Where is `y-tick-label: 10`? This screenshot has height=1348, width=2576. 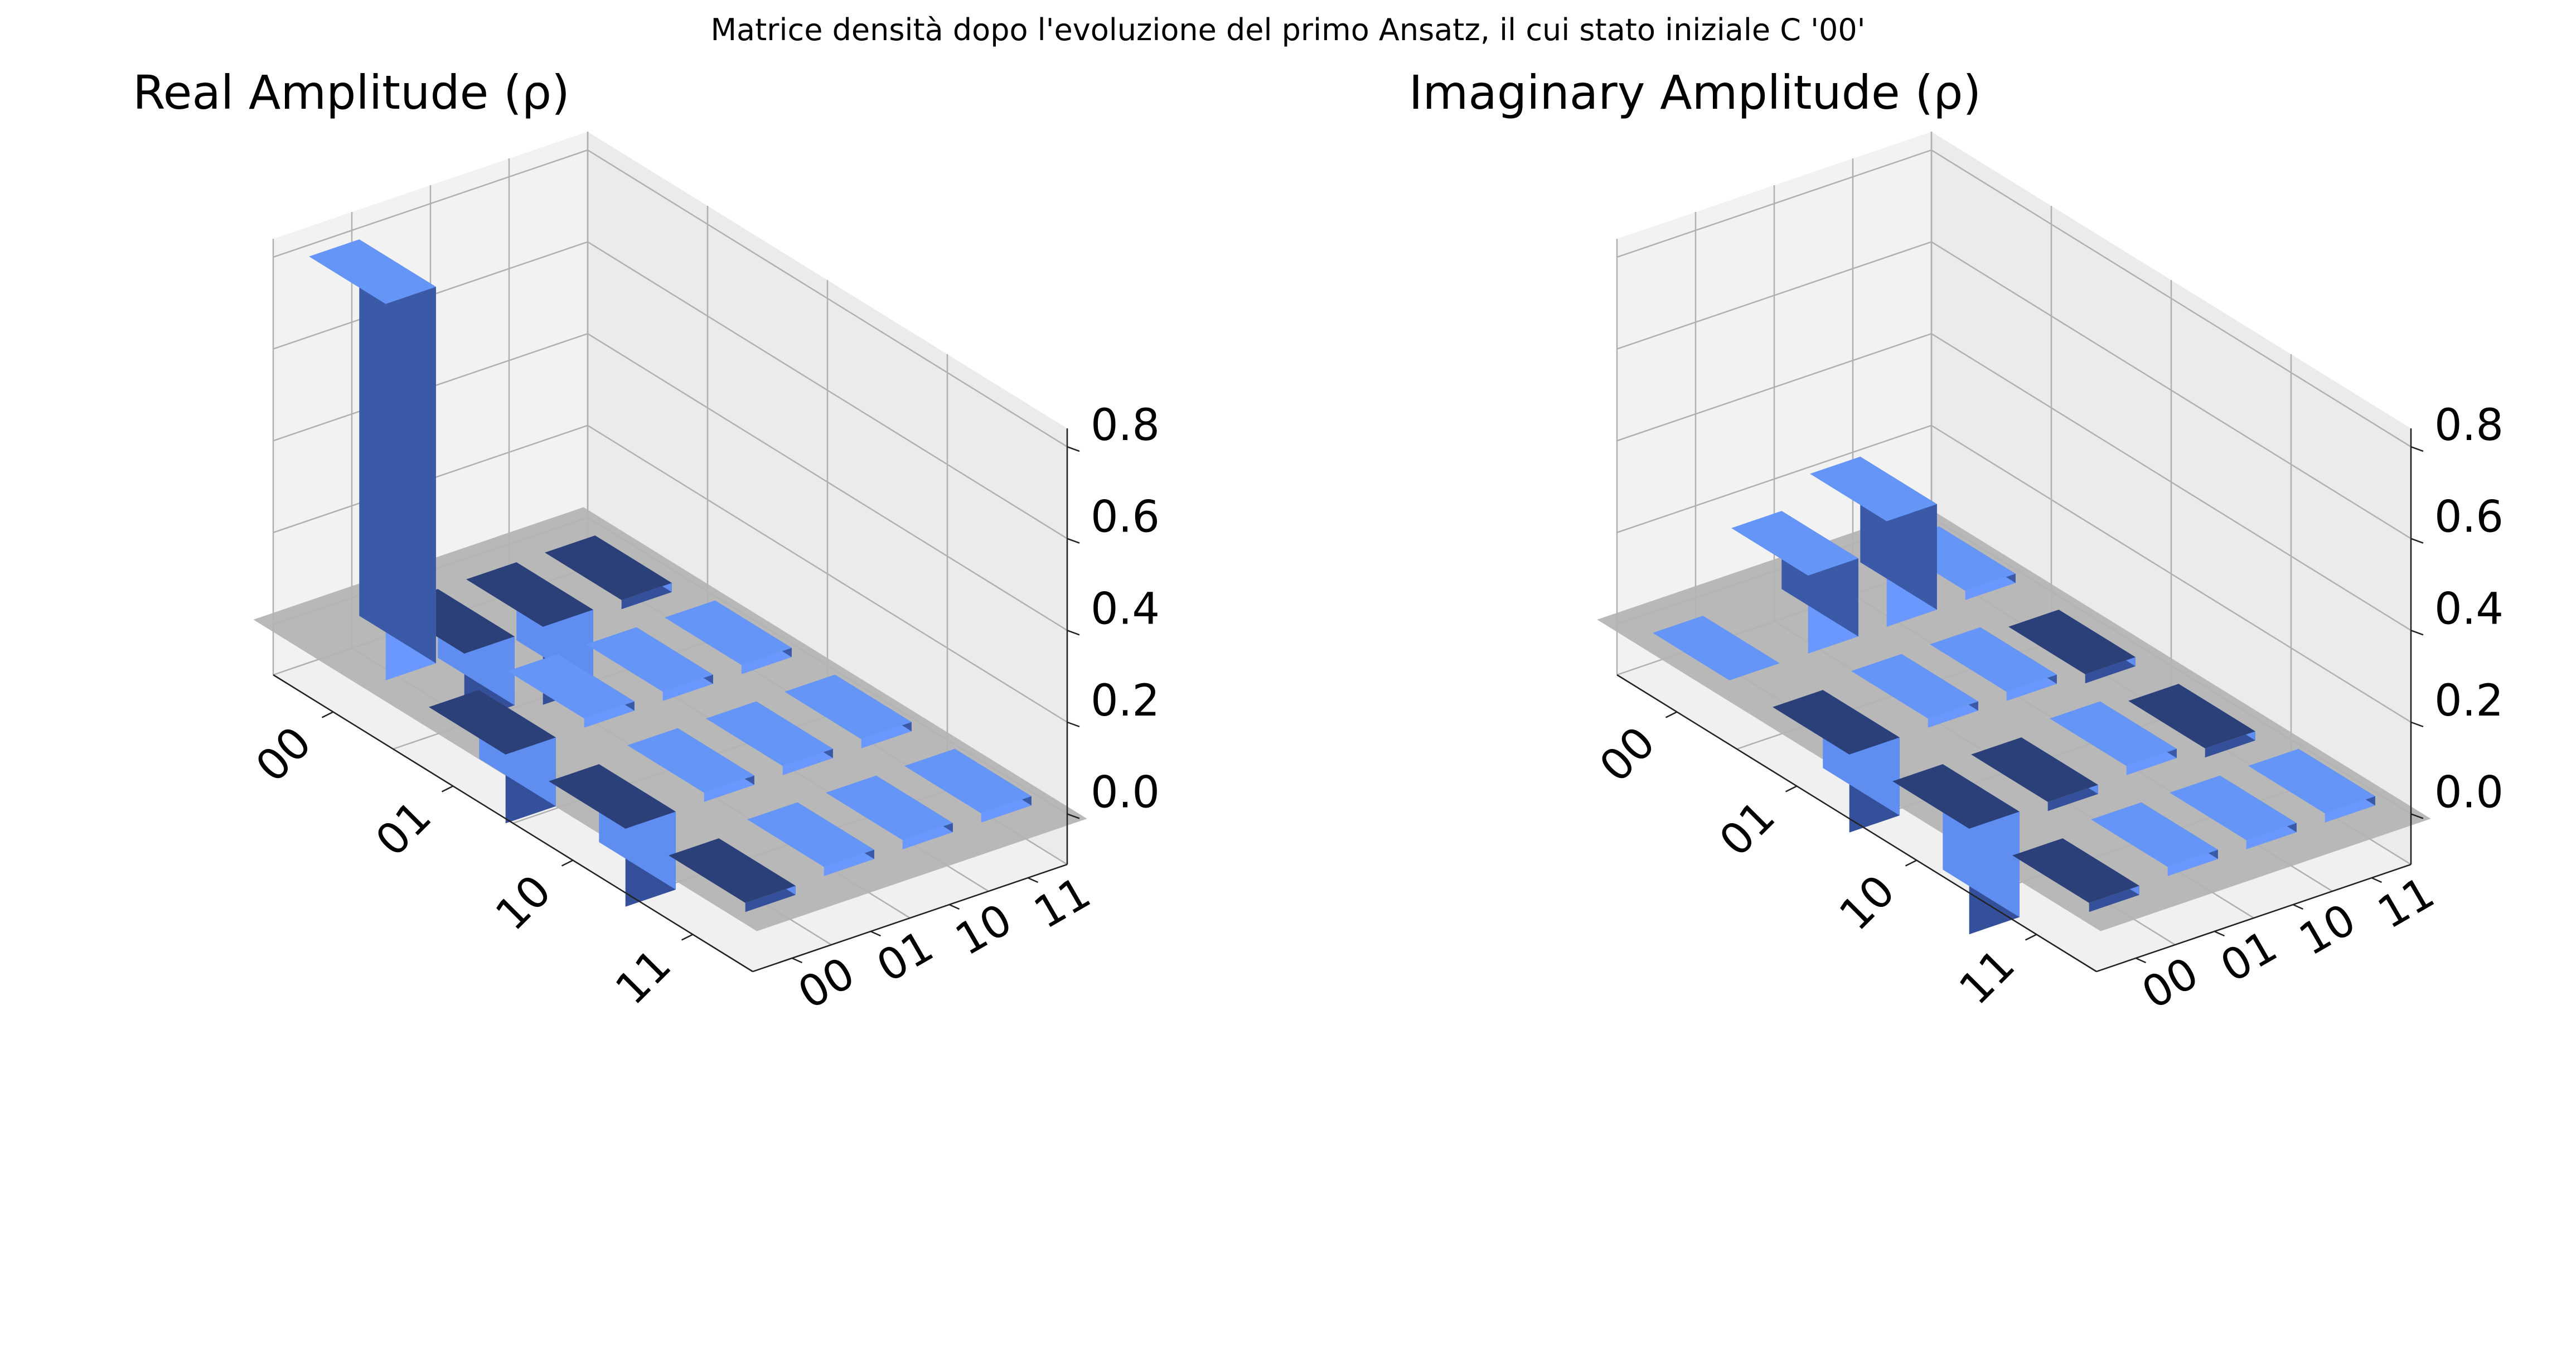 y-tick-label: 10 is located at coordinates (2327, 930).